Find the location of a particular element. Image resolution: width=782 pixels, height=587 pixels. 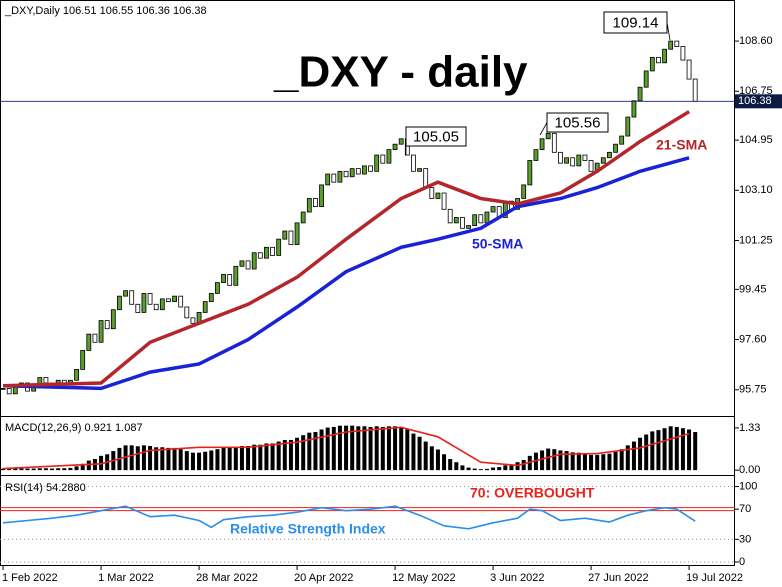

y-tick-label: 100 is located at coordinates (748, 486).